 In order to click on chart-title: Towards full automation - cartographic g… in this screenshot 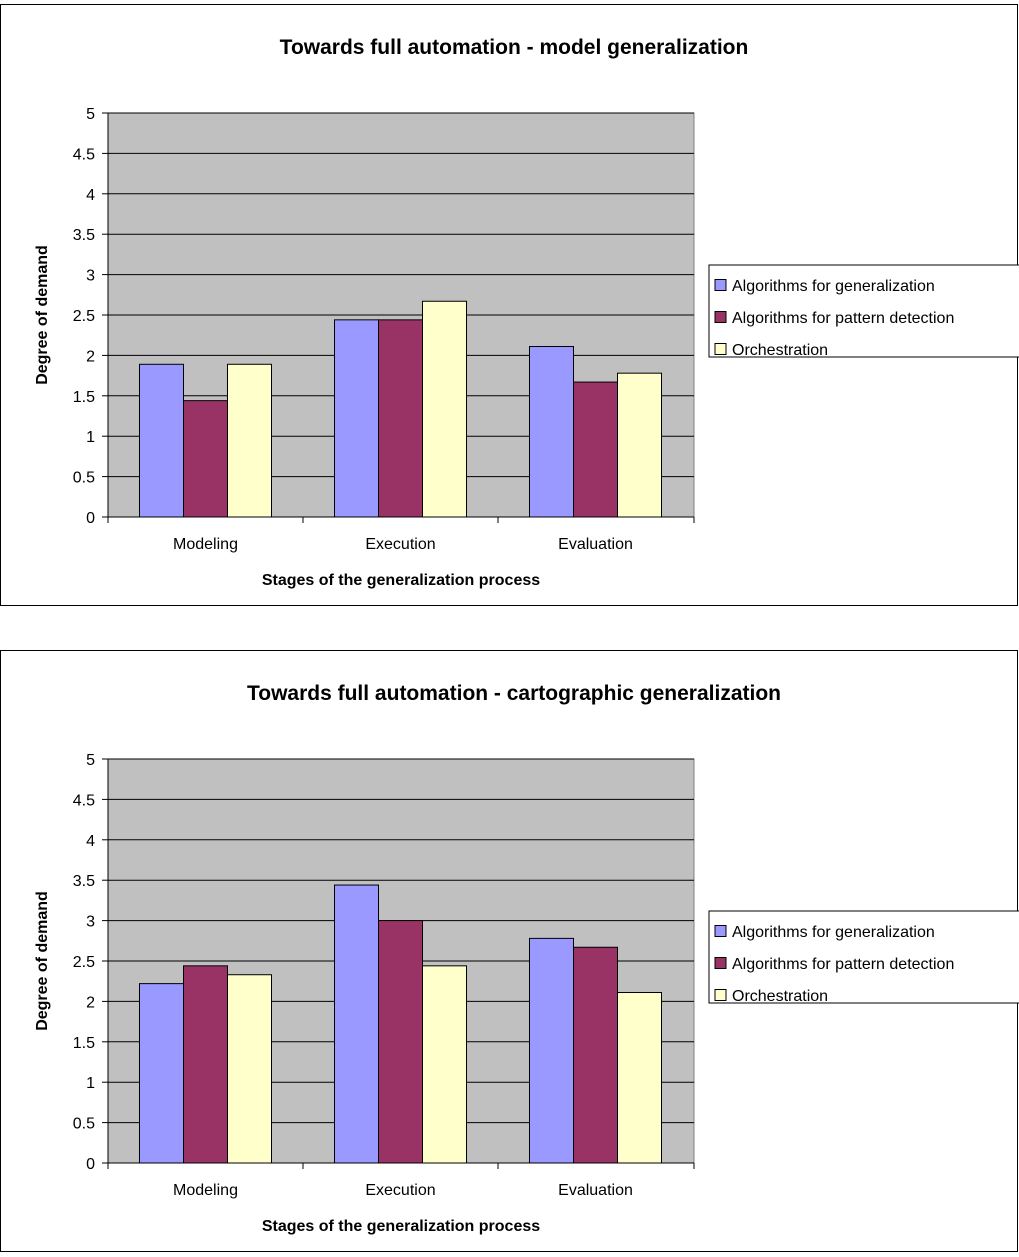, I will do `click(514, 693)`.